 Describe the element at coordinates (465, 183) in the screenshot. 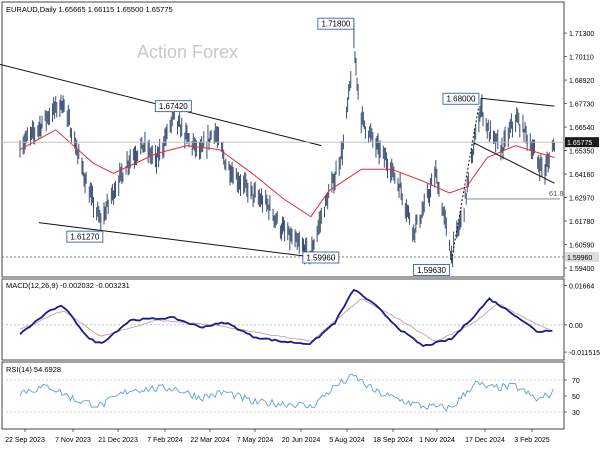

I see `dotted-trendline` at that location.